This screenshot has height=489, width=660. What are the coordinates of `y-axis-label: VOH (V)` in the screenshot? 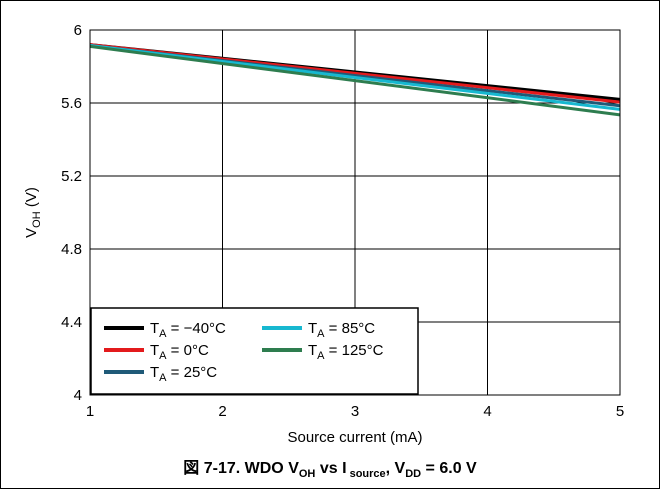 It's located at (33, 212).